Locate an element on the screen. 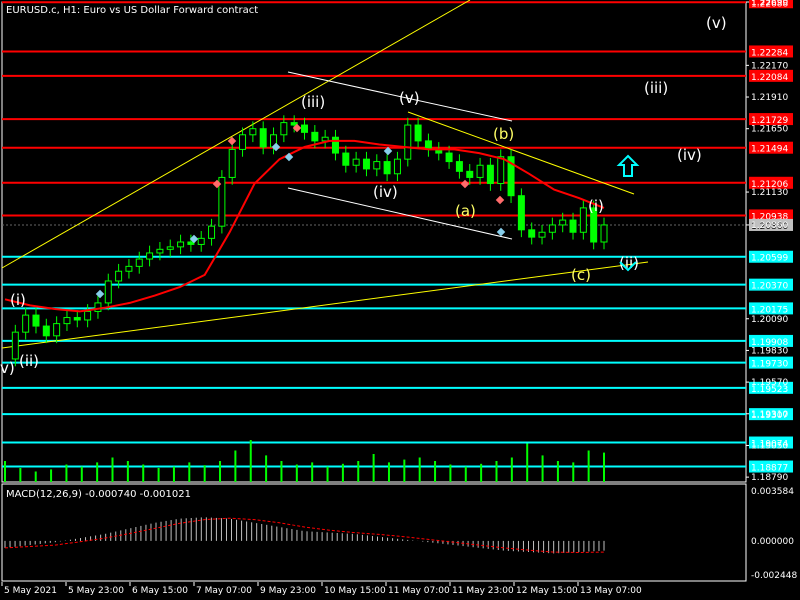  y-tick-label: 1.21650 is located at coordinates (769, 130).